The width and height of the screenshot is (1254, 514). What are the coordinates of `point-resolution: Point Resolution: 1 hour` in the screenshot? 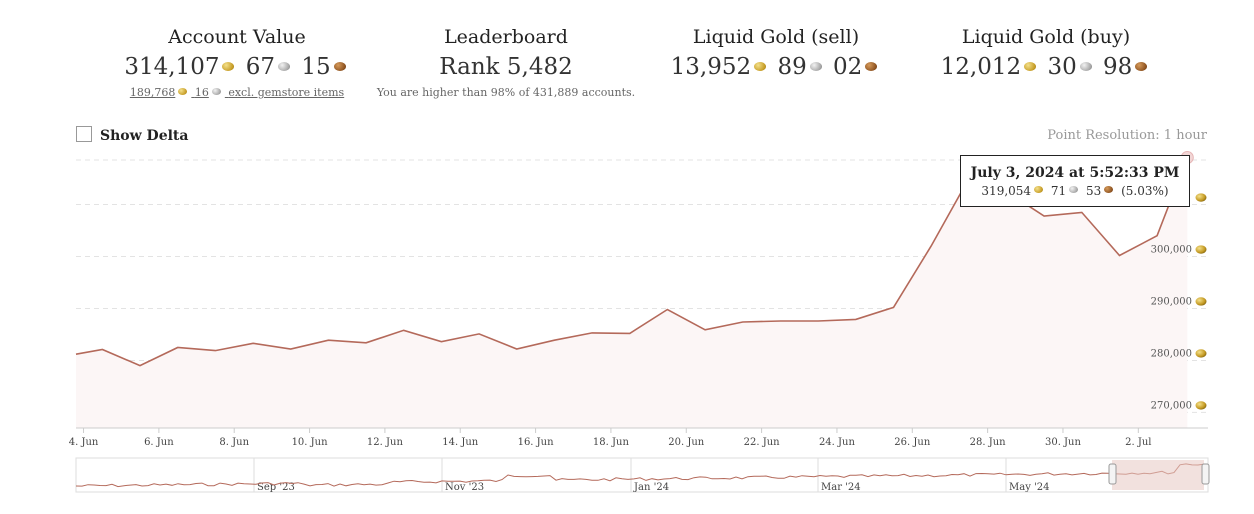 It's located at (1127, 135).